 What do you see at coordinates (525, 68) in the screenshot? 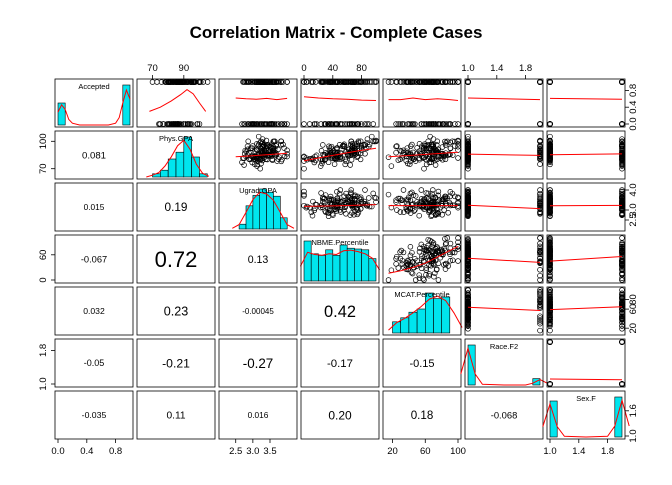
I see `tick-label: 1.8` at bounding box center [525, 68].